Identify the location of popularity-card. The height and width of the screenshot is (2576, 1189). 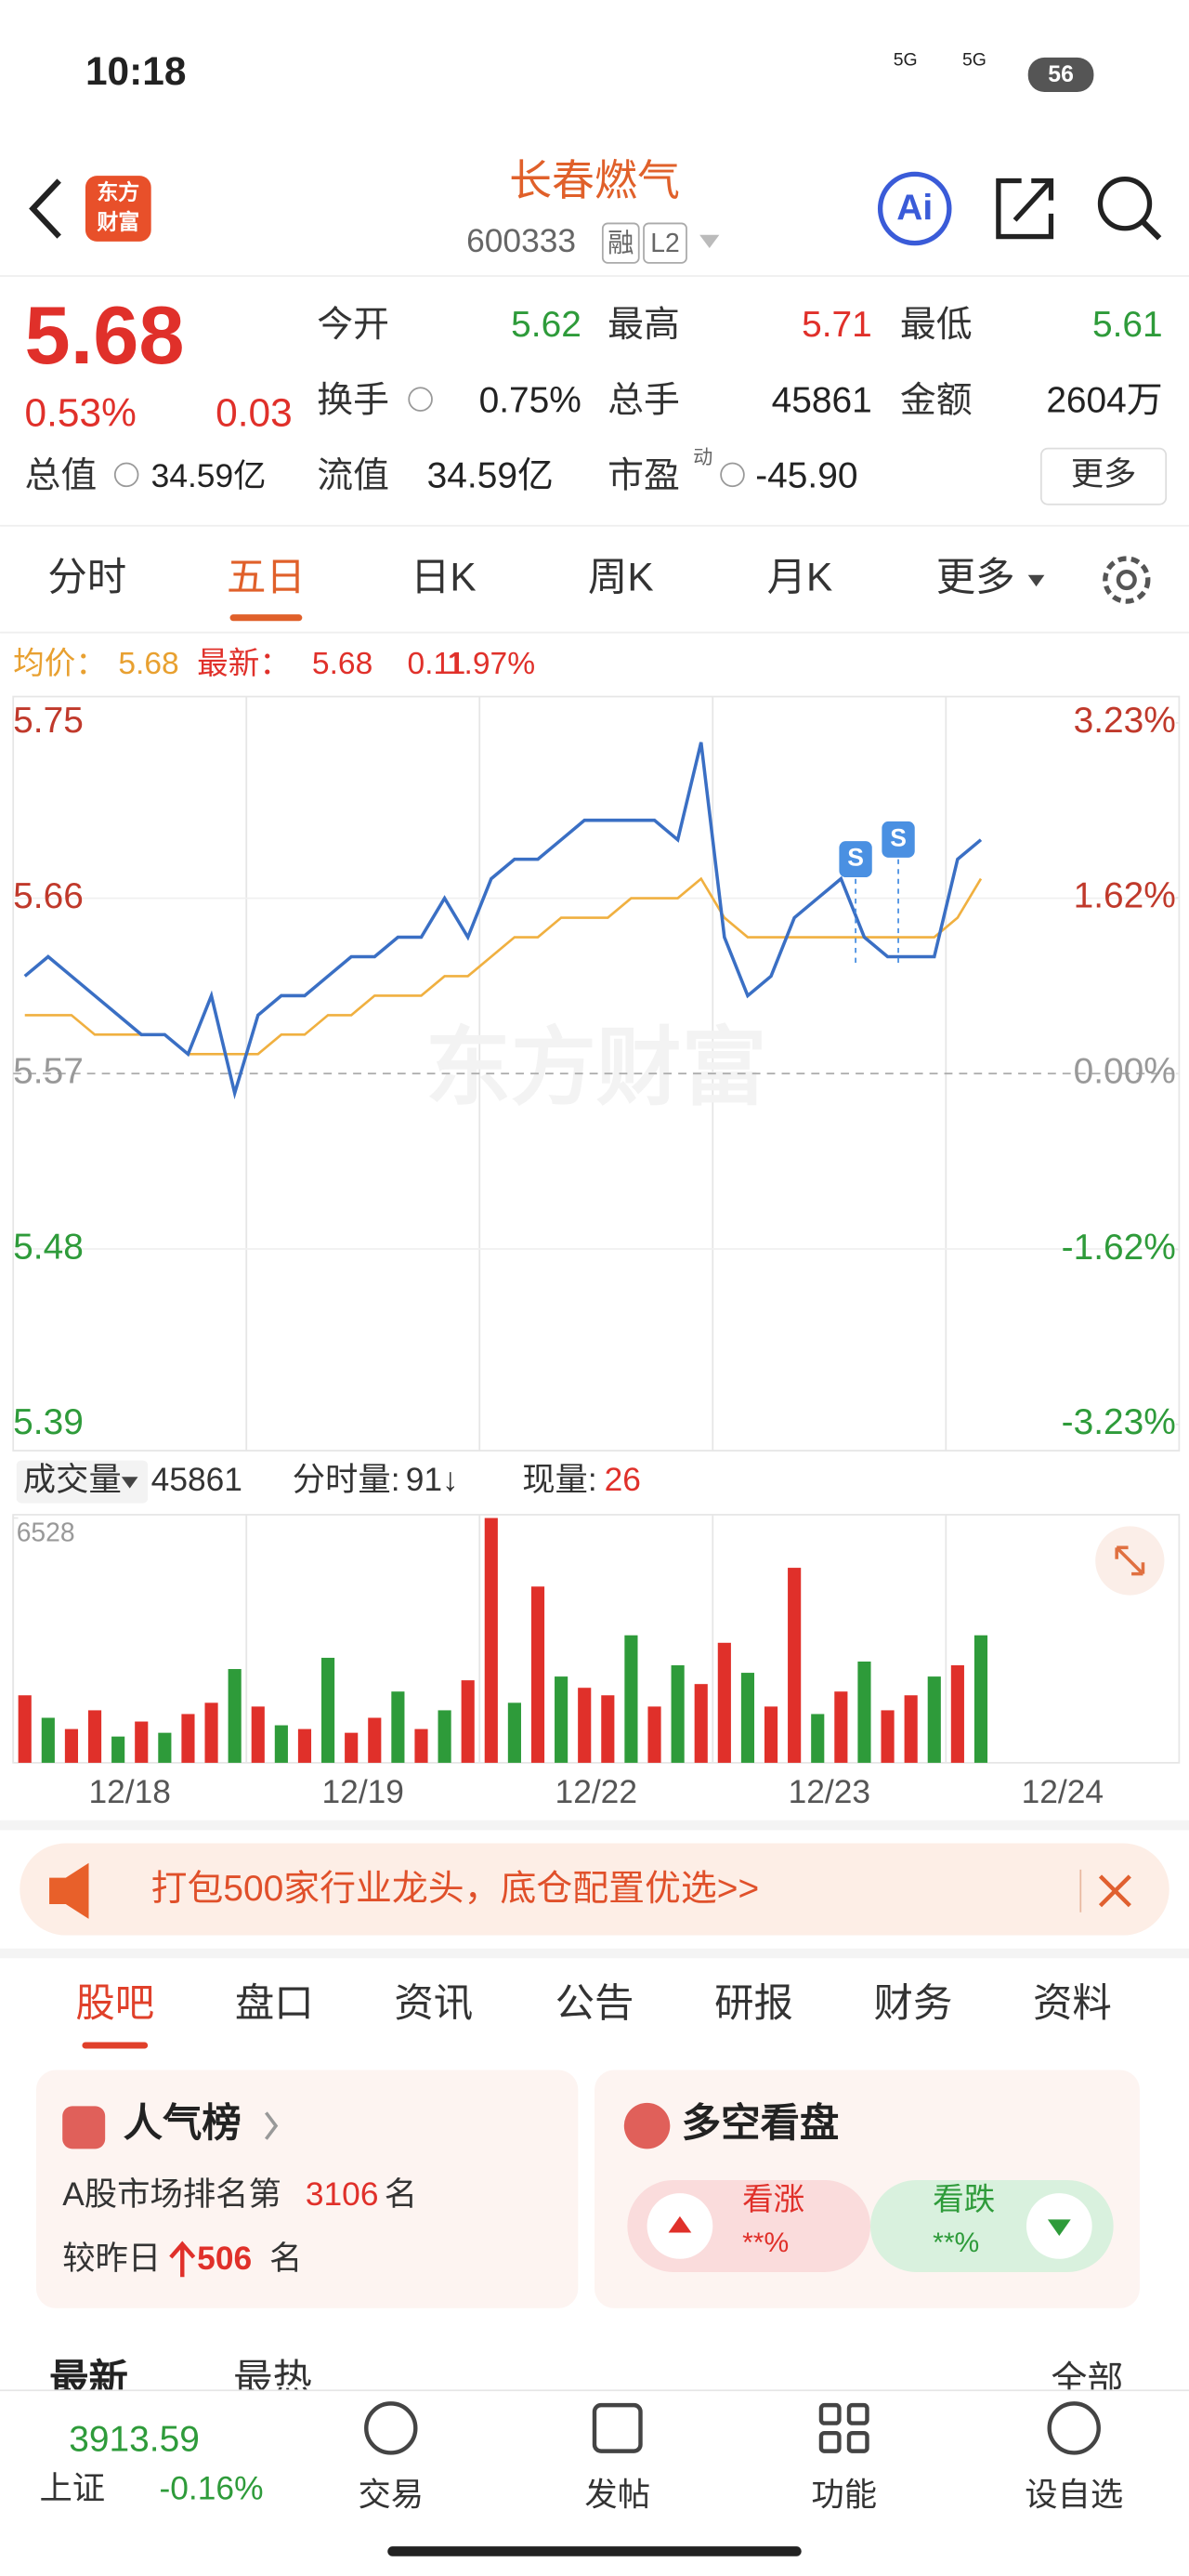
(307, 2189).